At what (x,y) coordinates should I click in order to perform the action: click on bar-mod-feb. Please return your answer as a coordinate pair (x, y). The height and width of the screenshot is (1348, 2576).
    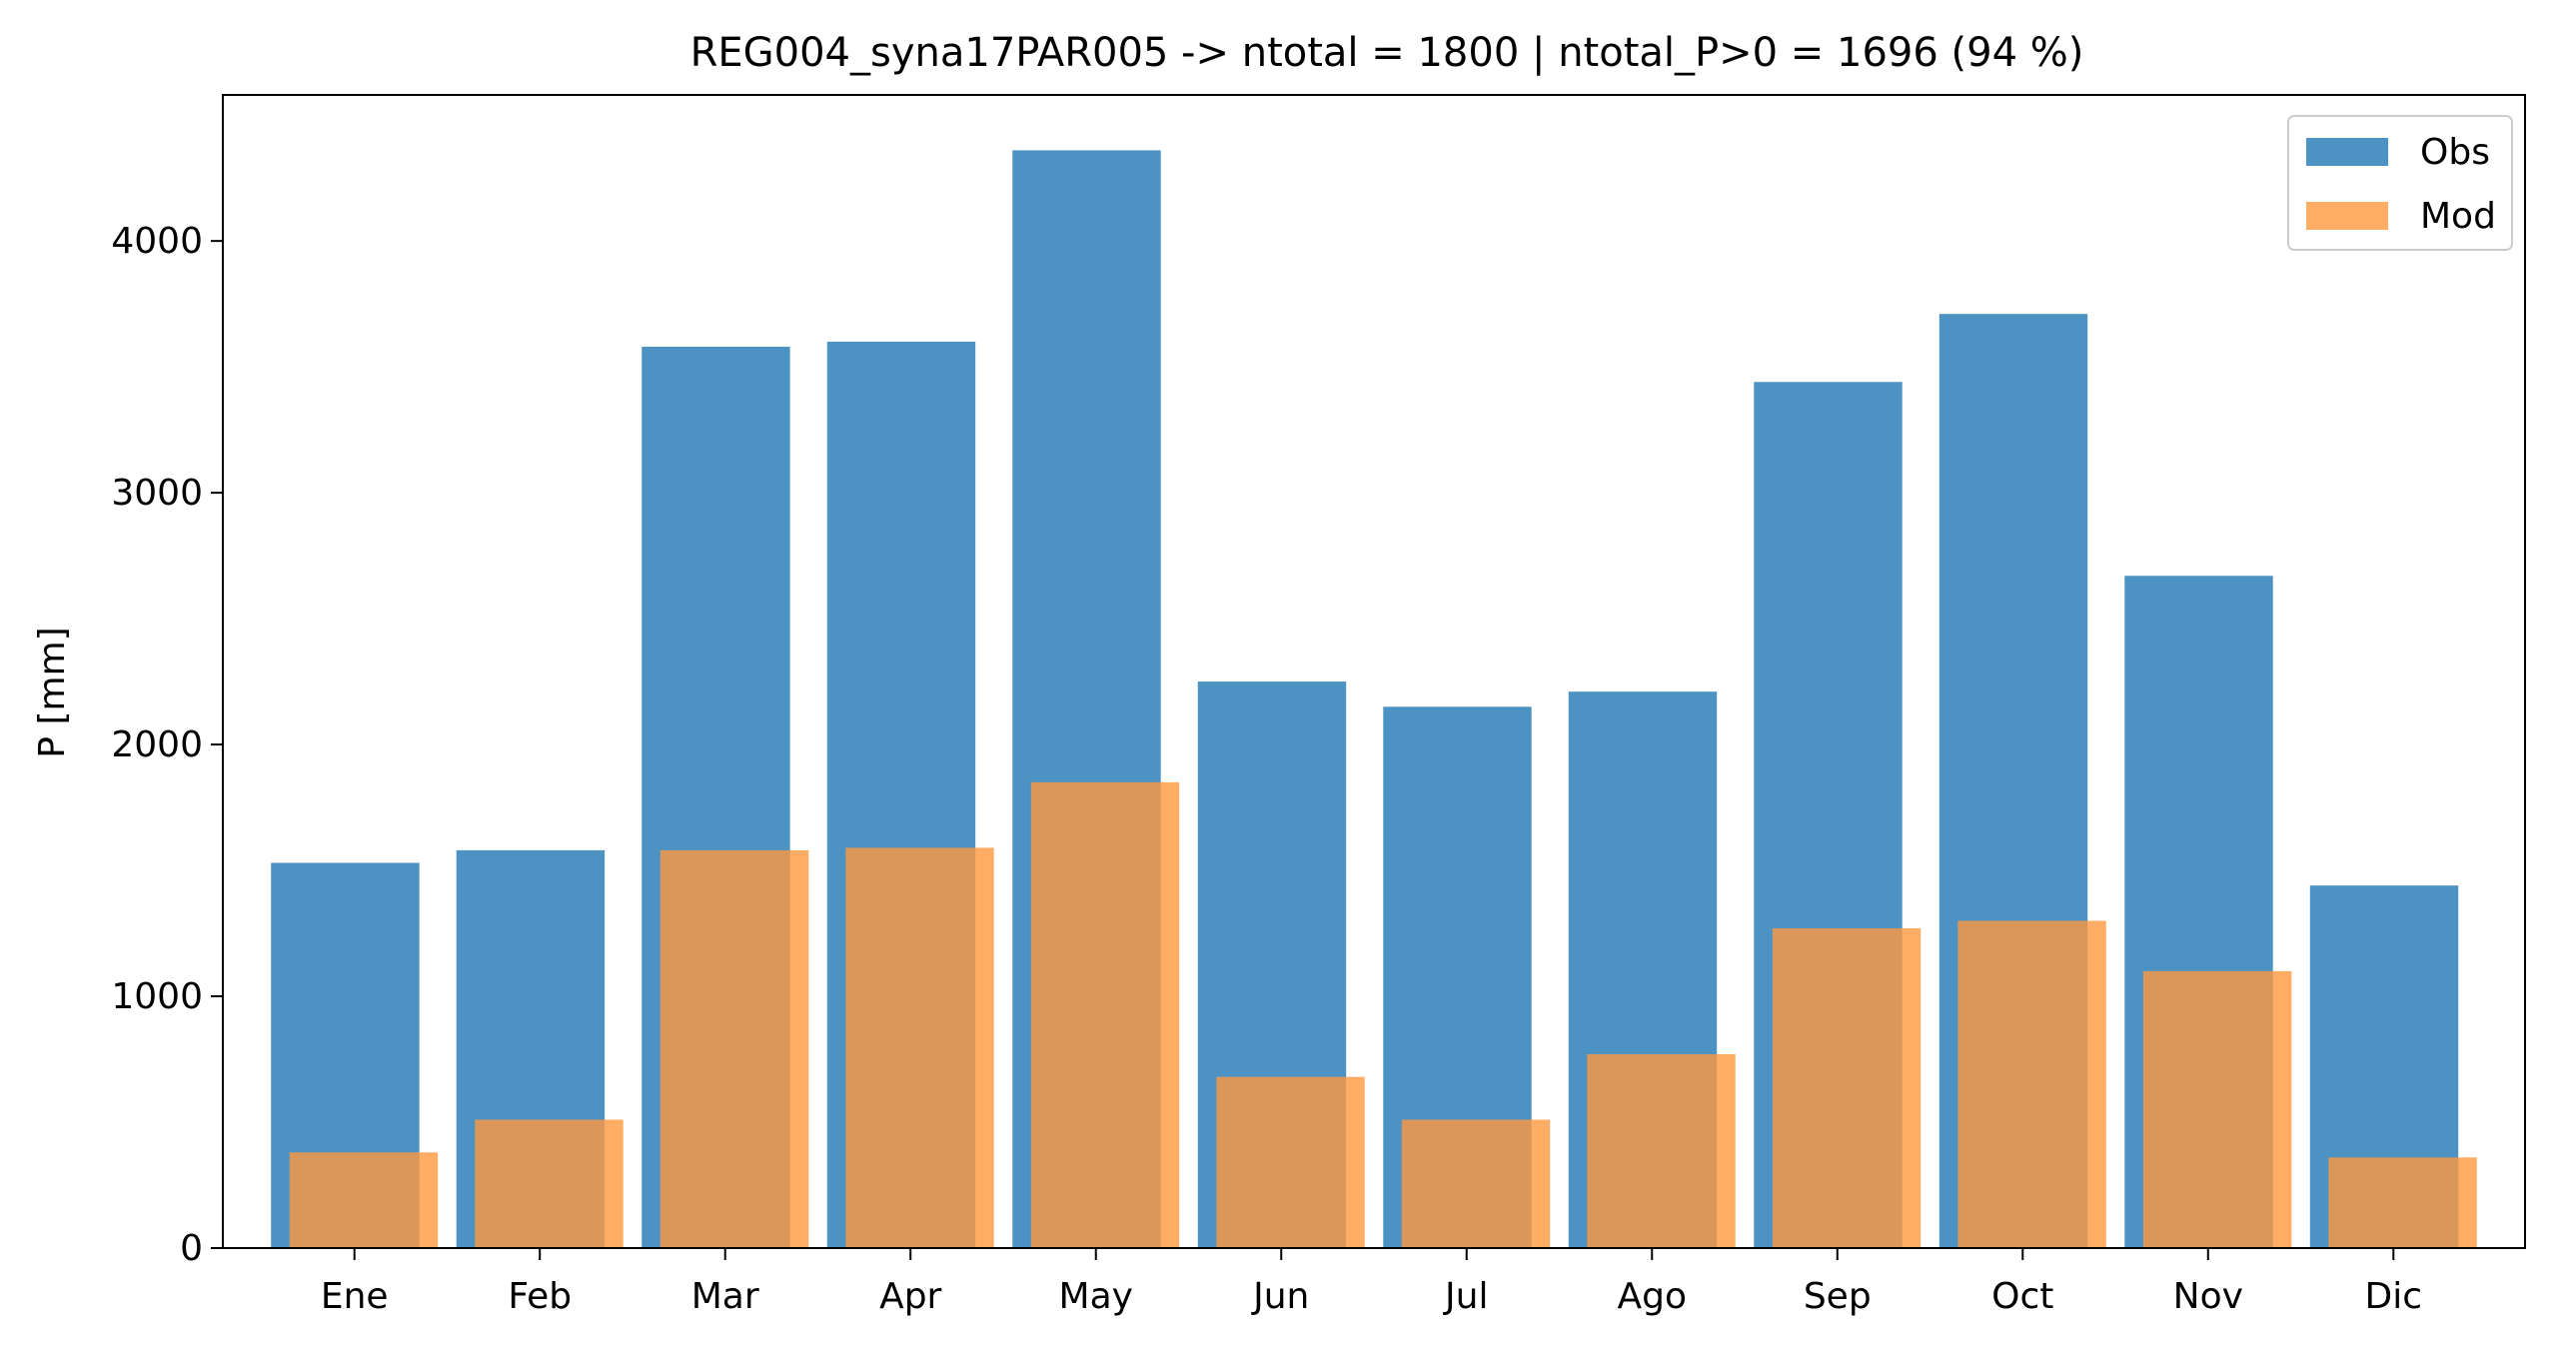
    Looking at the image, I should click on (549, 1183).